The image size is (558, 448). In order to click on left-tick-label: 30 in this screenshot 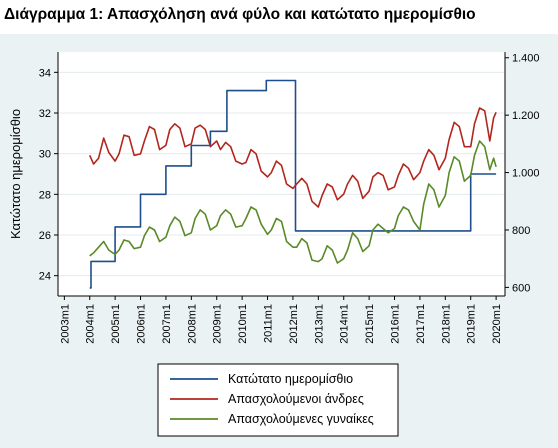, I will do `click(45, 155)`.